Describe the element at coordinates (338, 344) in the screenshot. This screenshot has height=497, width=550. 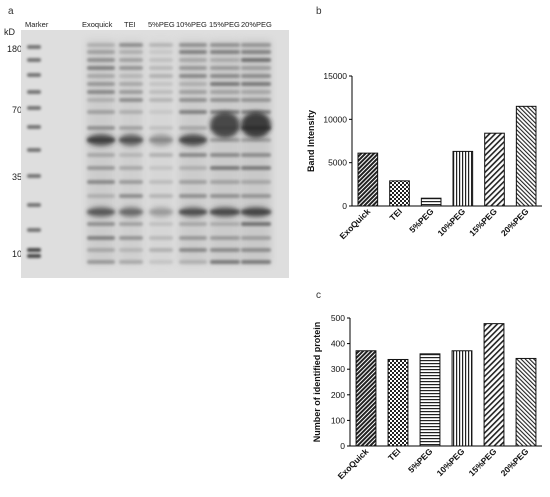
I see `y-tick-label: 400` at that location.